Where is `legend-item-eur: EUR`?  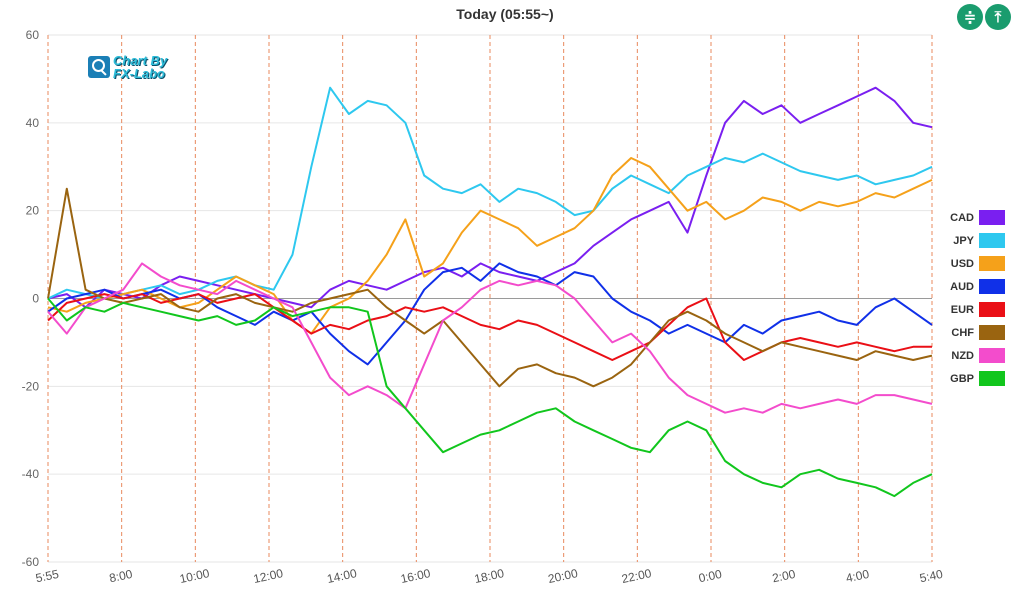 legend-item-eur: EUR is located at coordinates (974, 309).